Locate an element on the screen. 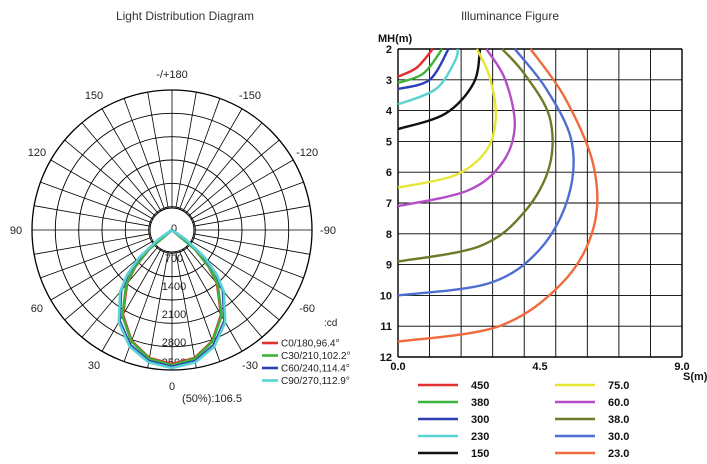  contour-legend-label: 75.0 is located at coordinates (618, 386).